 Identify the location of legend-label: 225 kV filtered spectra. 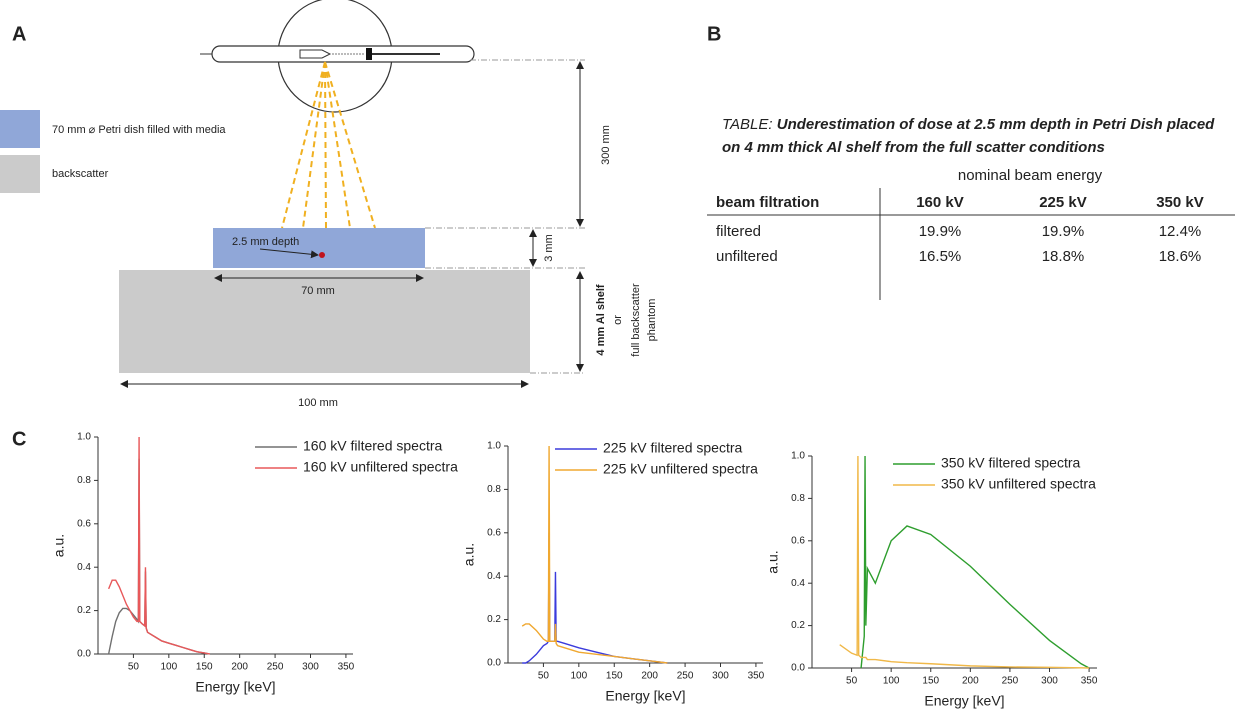
(673, 448).